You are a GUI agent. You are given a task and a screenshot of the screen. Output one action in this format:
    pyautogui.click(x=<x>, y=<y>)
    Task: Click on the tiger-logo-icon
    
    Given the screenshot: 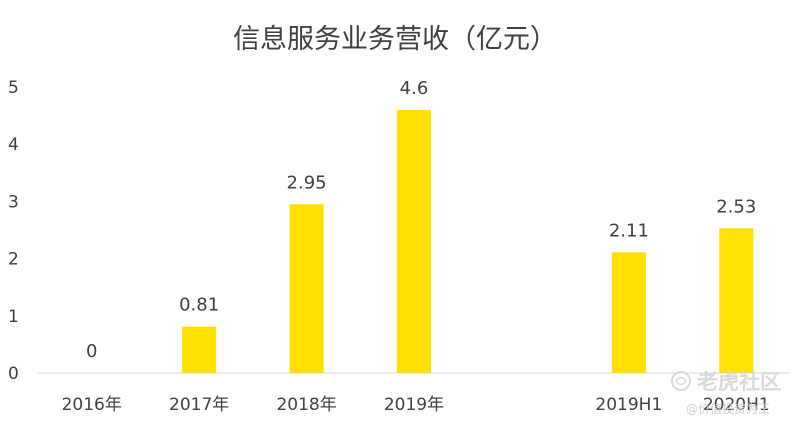 What is the action you would take?
    pyautogui.click(x=681, y=381)
    